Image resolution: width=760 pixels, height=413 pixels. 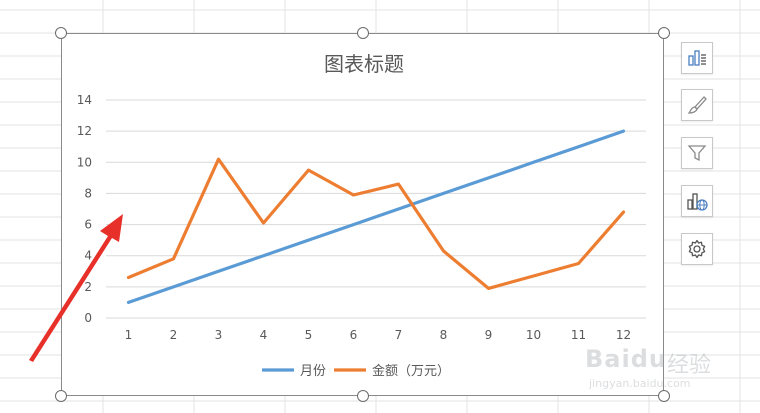 I want to click on y-tick-label: 12, so click(x=84, y=131).